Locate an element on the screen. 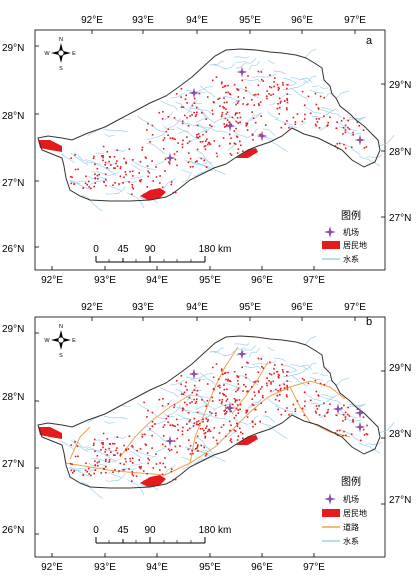 Image resolution: width=419 pixels, height=579 pixels. settlement-cluster is located at coordinates (153, 481).